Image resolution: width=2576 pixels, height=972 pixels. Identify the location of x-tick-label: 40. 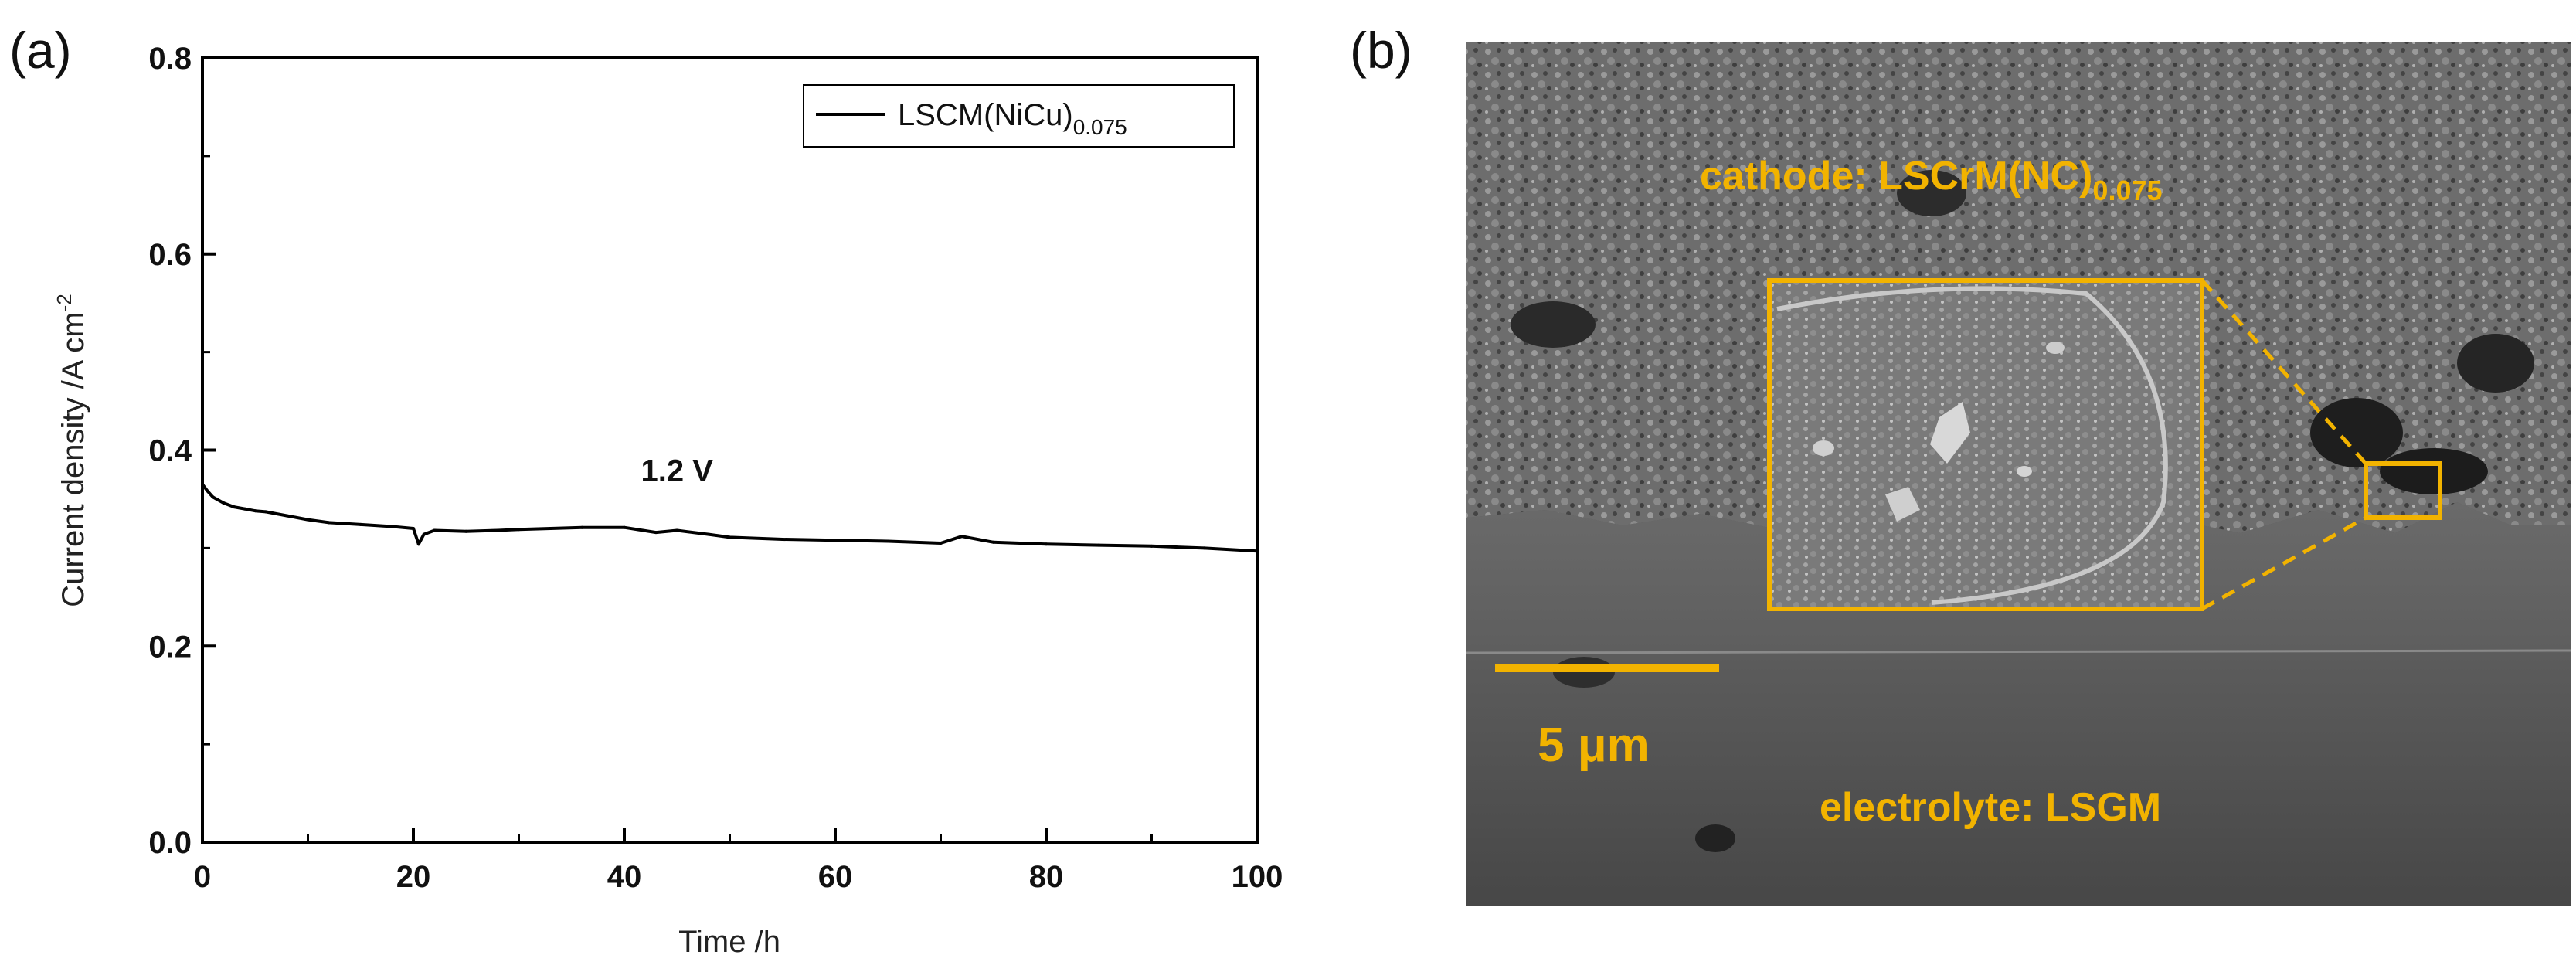
(624, 877).